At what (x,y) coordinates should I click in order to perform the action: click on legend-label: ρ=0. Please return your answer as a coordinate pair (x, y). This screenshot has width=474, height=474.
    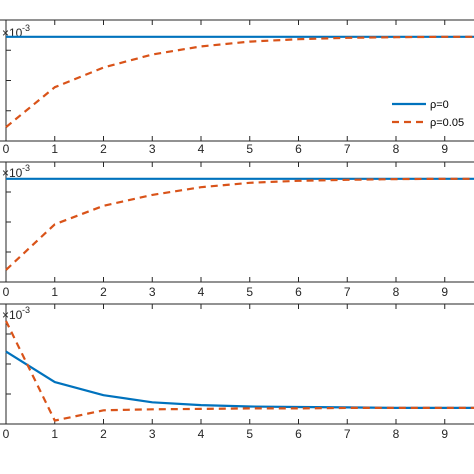
    Looking at the image, I should click on (439, 105).